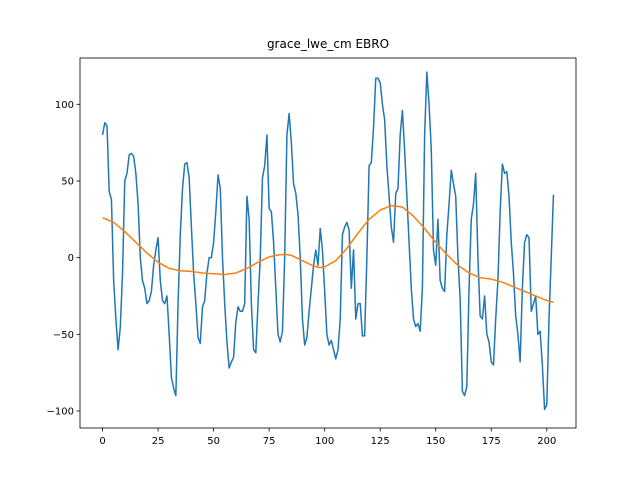  Describe the element at coordinates (64, 105) in the screenshot. I see `y-tick-label: 100` at that location.